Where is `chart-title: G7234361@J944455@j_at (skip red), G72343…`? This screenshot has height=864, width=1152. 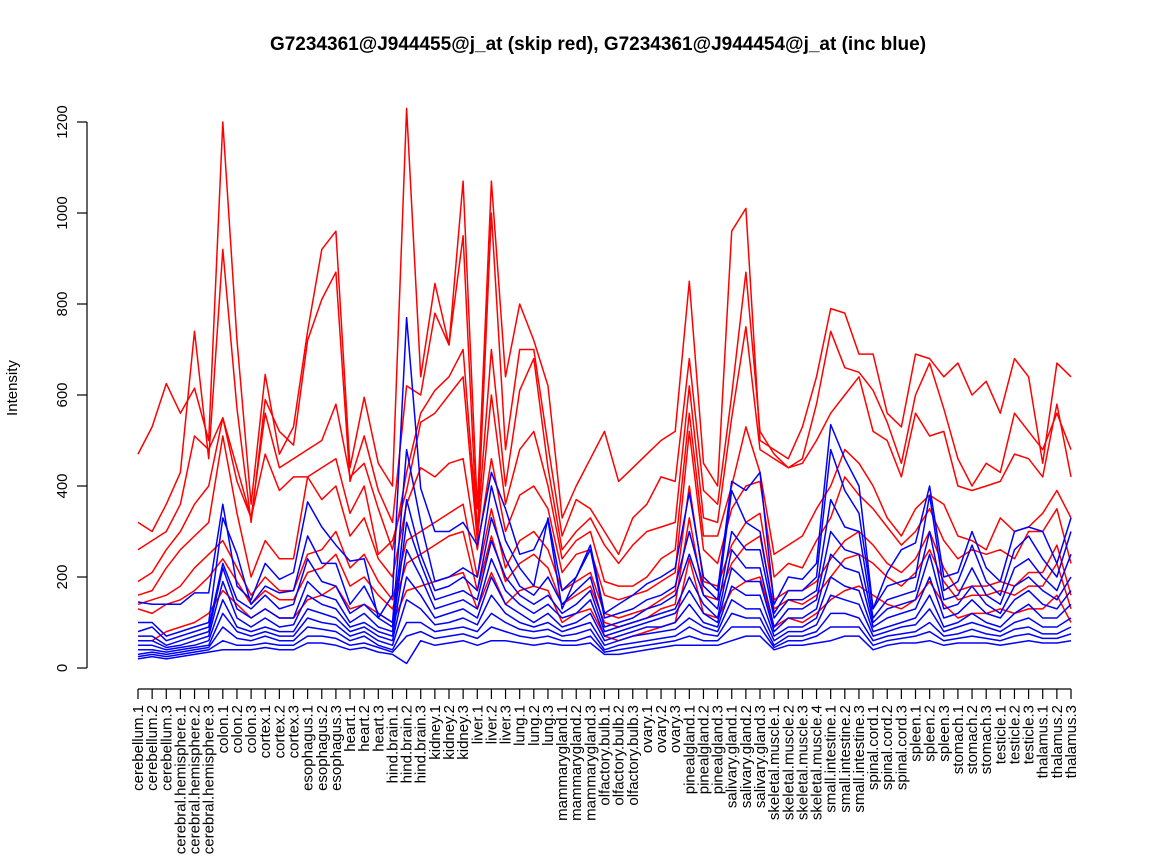 chart-title: G7234361@J944455@j_at (skip red), G72343… is located at coordinates (598, 44).